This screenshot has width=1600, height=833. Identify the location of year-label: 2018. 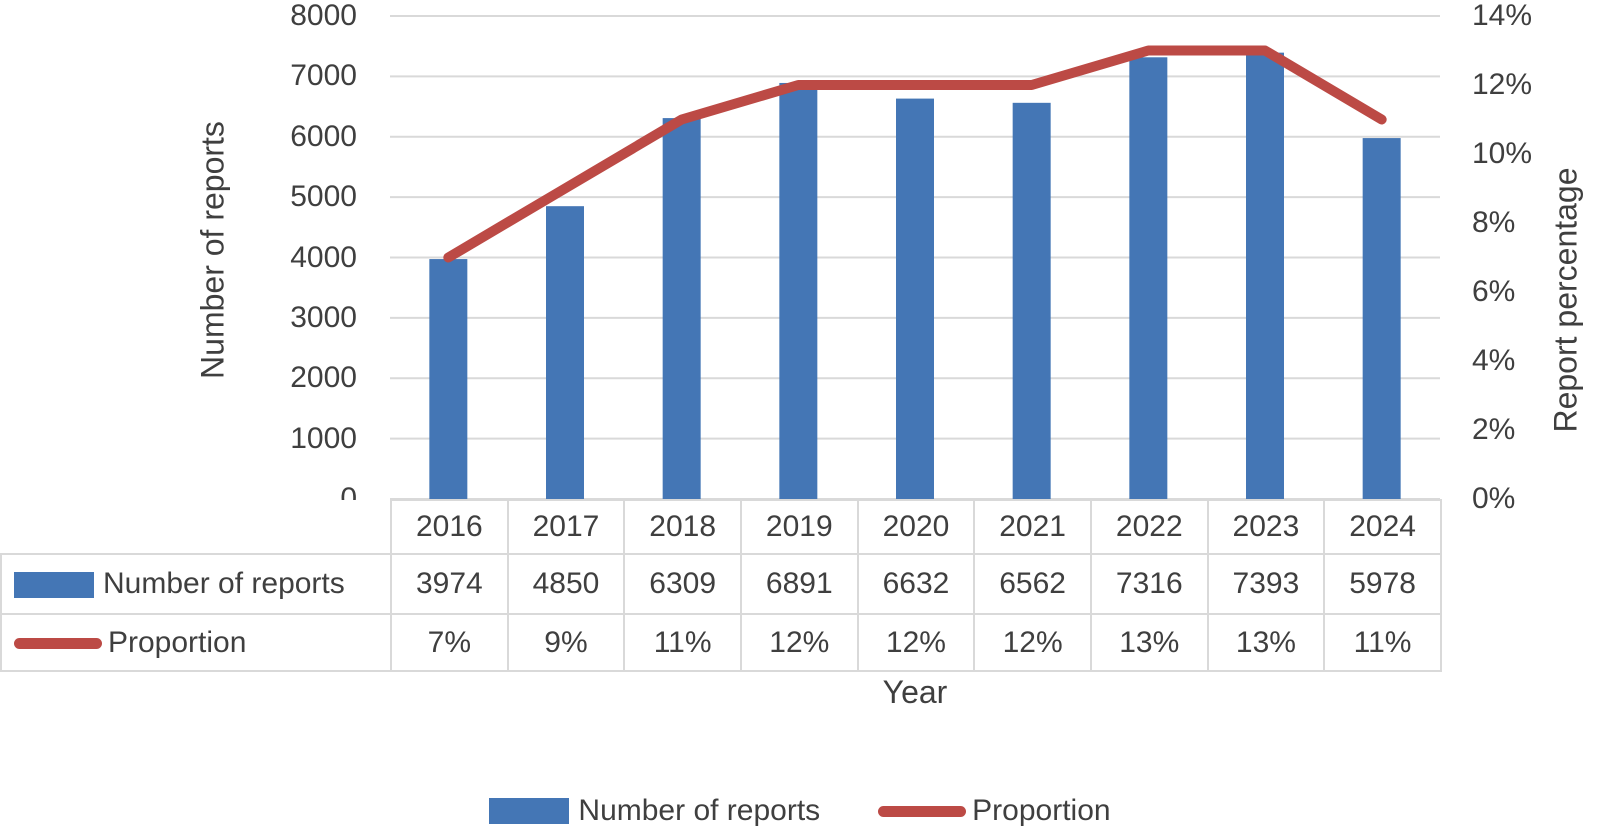
(682, 527).